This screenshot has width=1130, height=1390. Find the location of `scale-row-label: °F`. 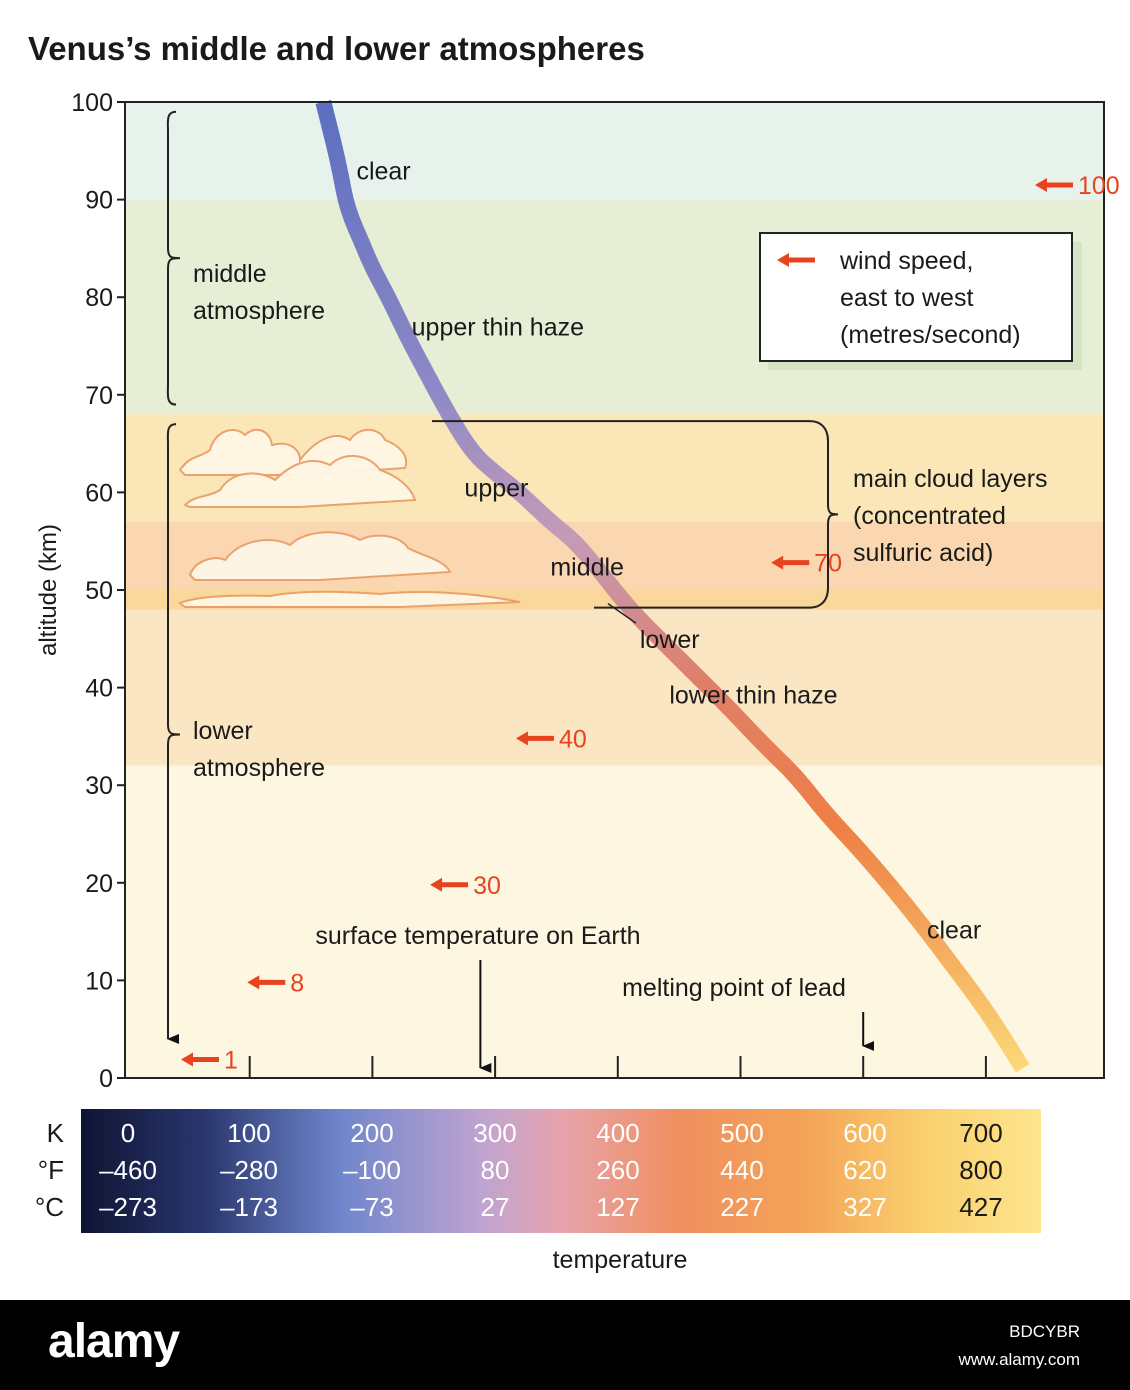

scale-row-label: °F is located at coordinates (51, 1170).